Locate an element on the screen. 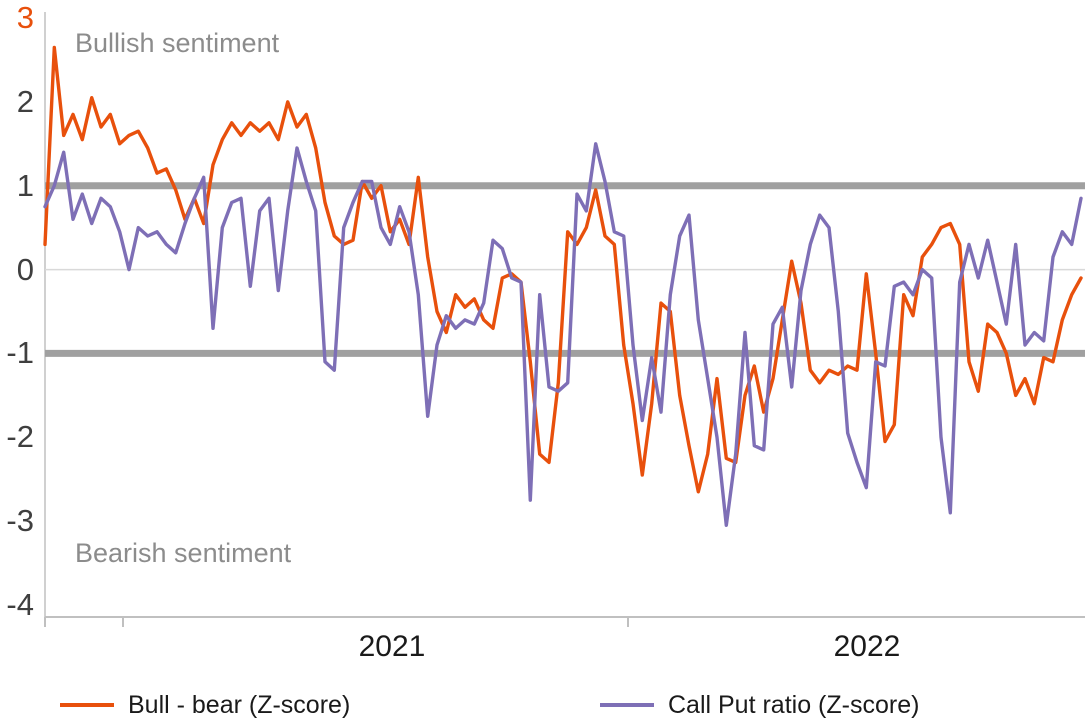 Image resolution: width=1085 pixels, height=726 pixels. legend-label-bull-bear: Bull - bear (Z-score) is located at coordinates (239, 704).